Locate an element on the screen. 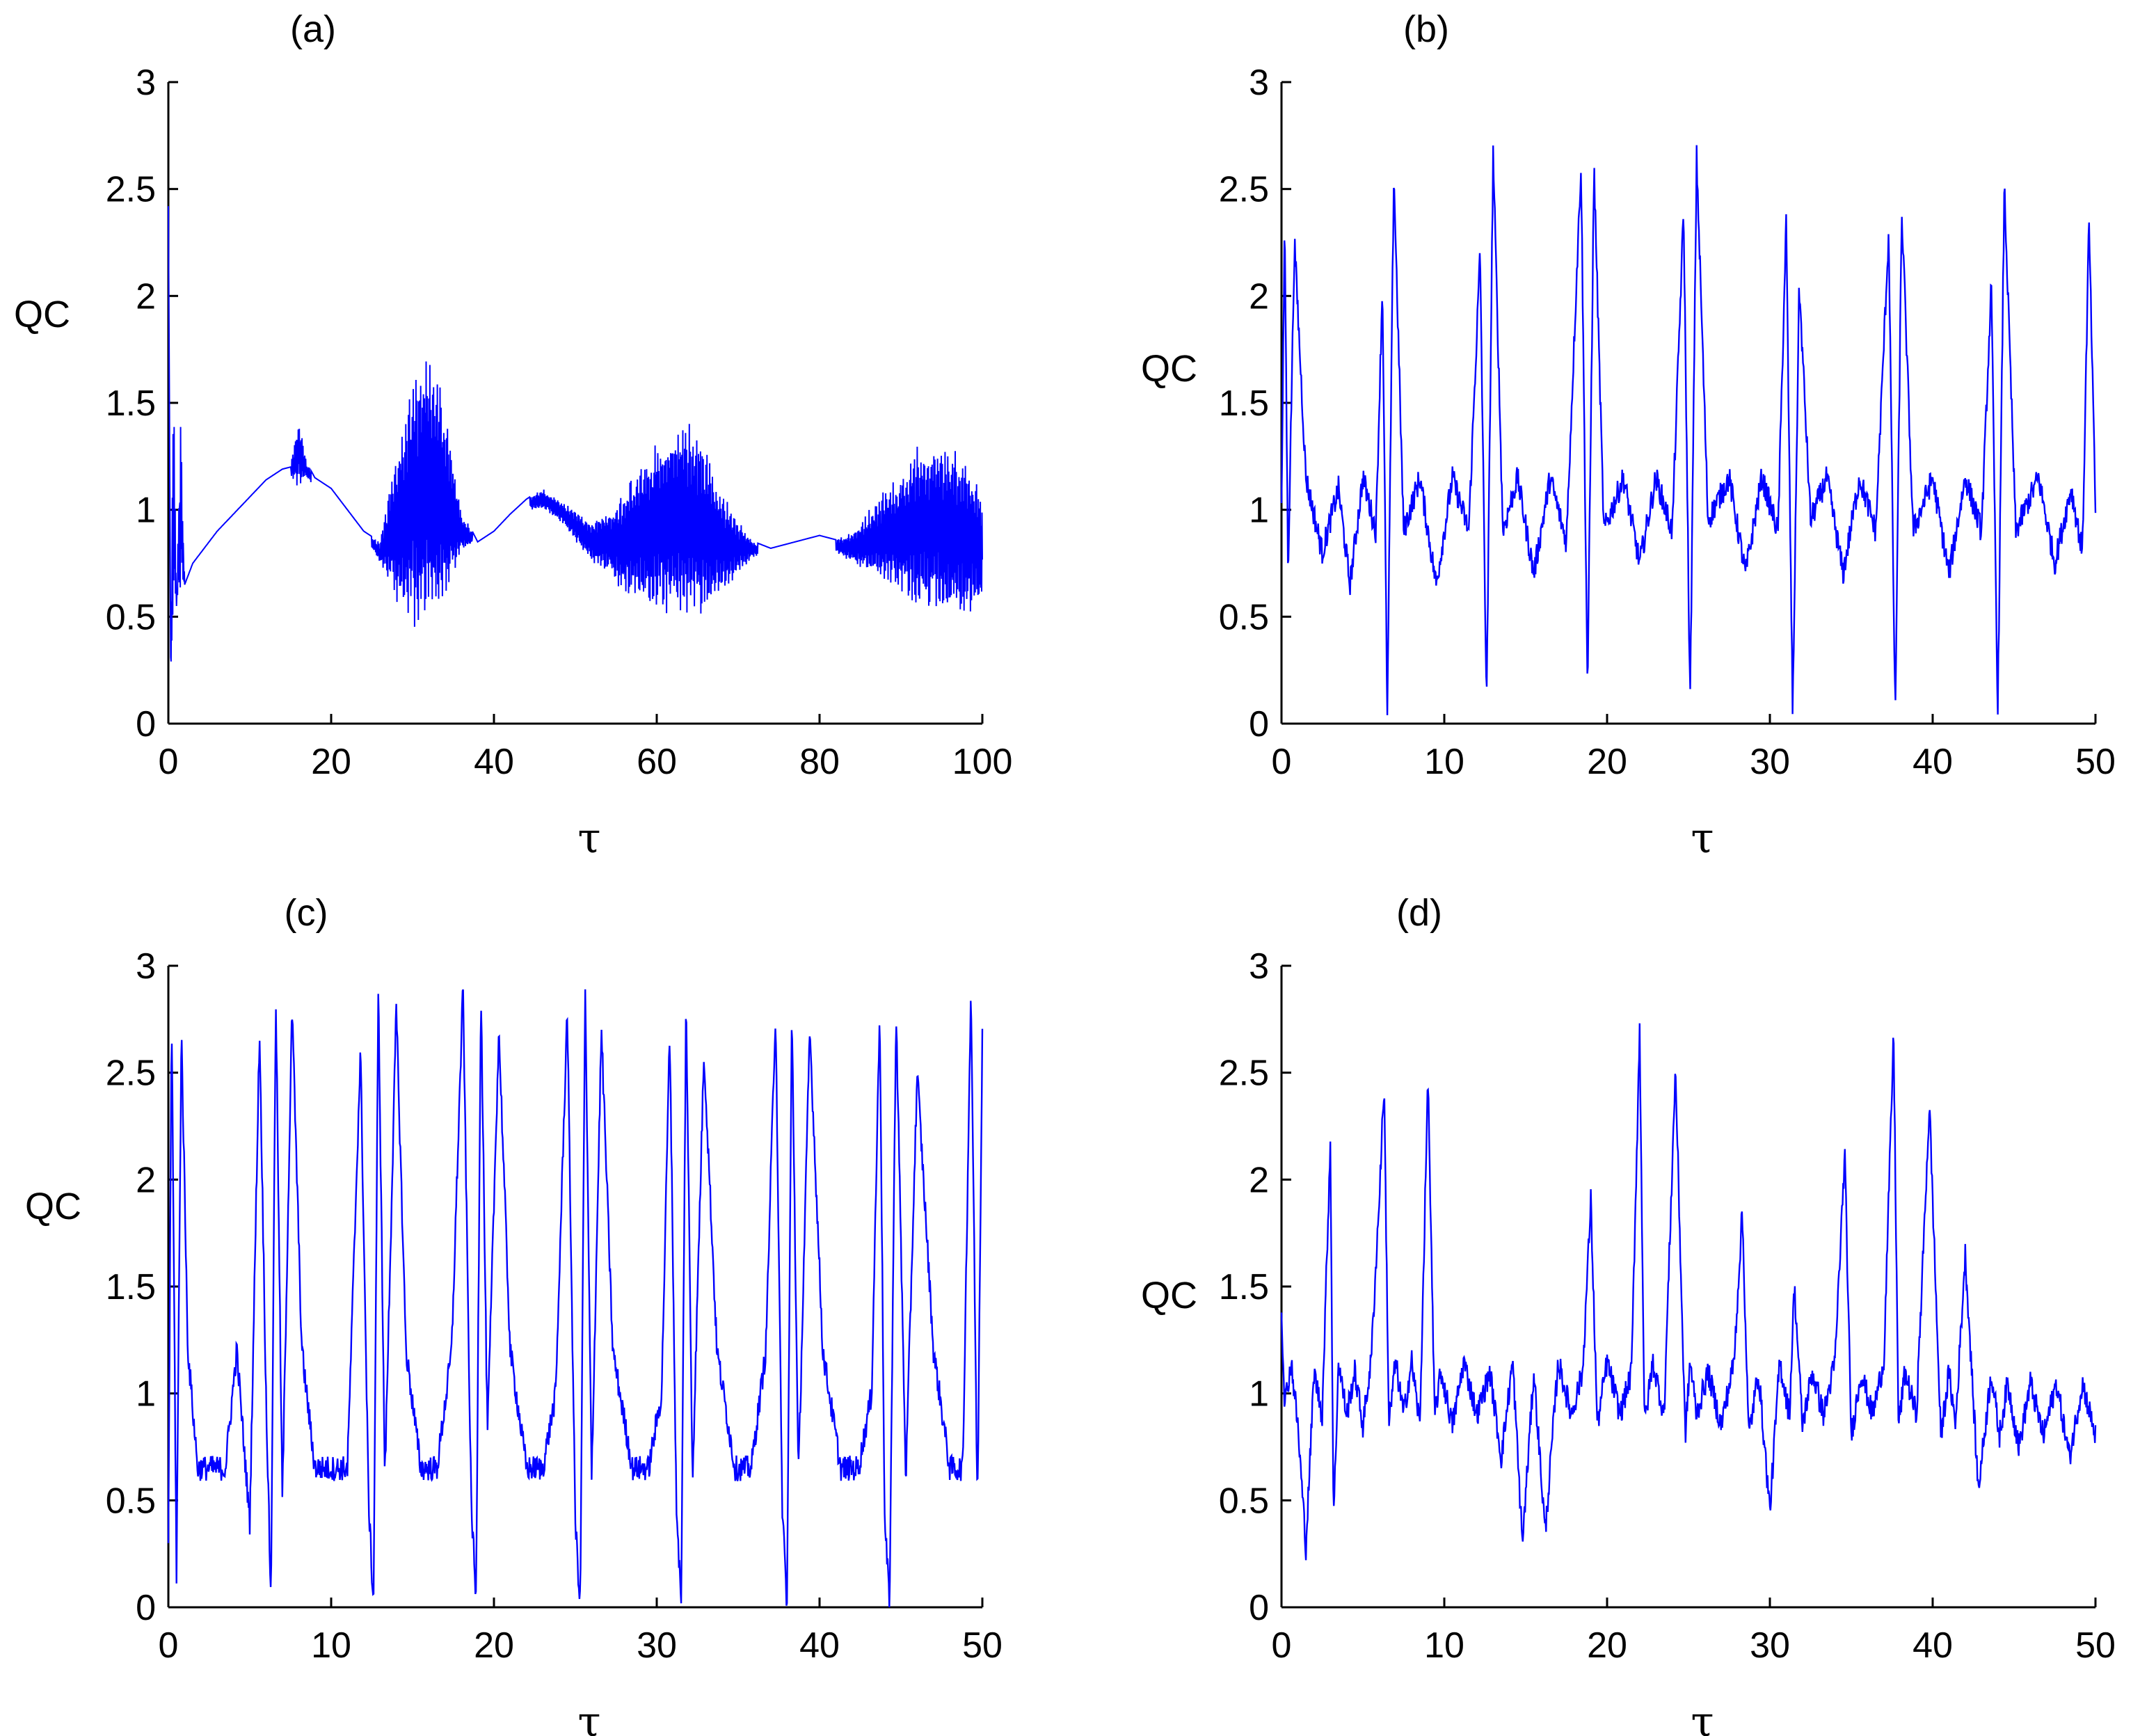 The height and width of the screenshot is (1736, 2140). x-tick-label: 60 is located at coordinates (657, 762).